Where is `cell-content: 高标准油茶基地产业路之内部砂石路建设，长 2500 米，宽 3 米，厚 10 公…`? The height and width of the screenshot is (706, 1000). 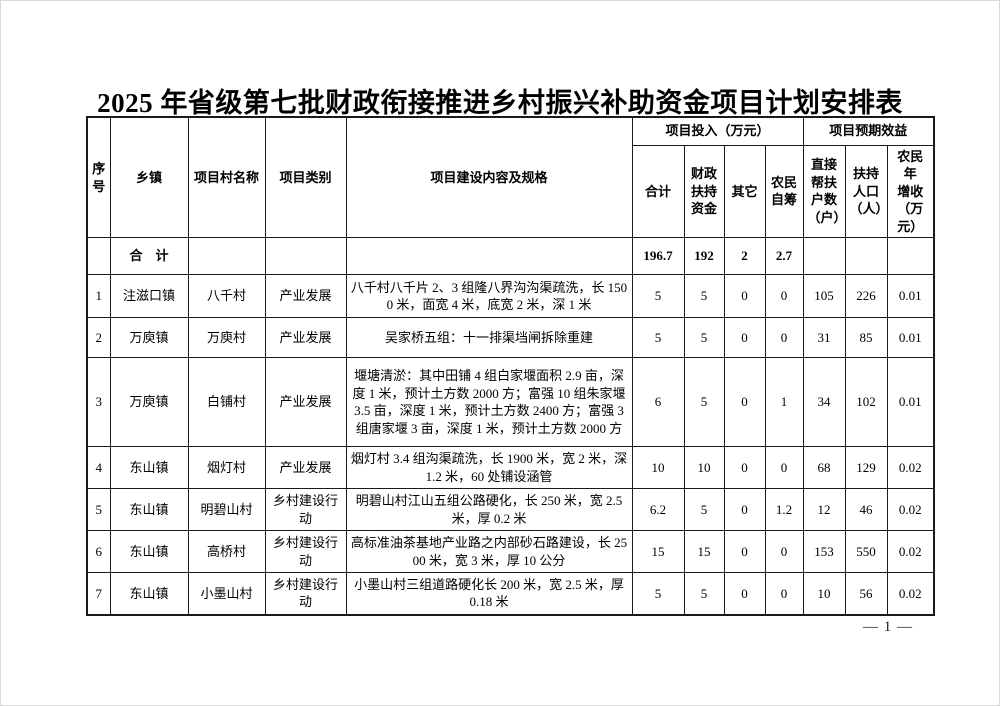 cell-content: 高标准油茶基地产业路之内部砂石路建设，长 2500 米，宽 3 米，厚 10 公… is located at coordinates (489, 552).